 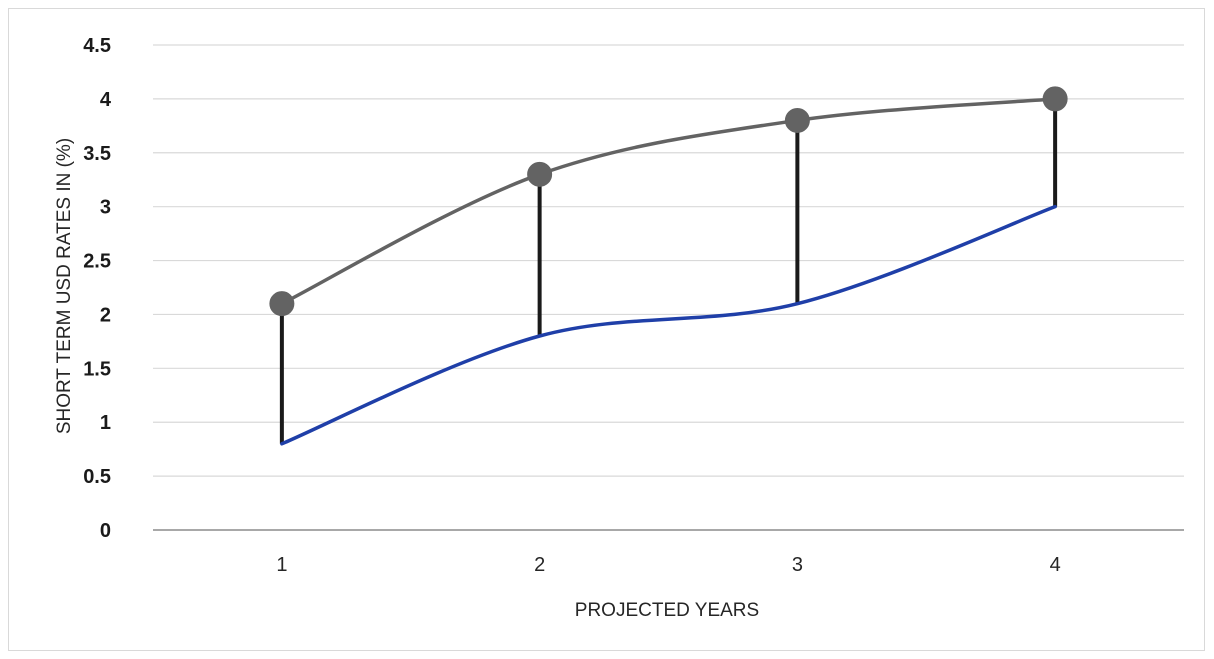 What do you see at coordinates (539, 565) in the screenshot?
I see `x-tick-label: 2` at bounding box center [539, 565].